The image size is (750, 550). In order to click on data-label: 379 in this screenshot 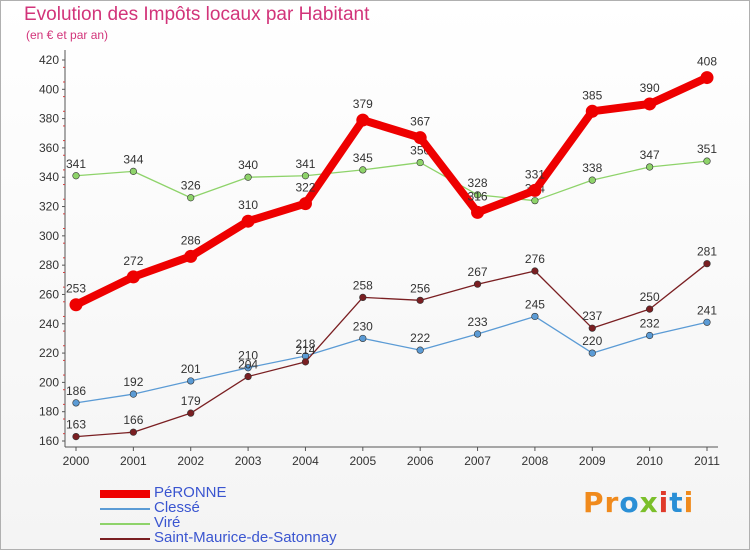, I will do `click(363, 104)`.